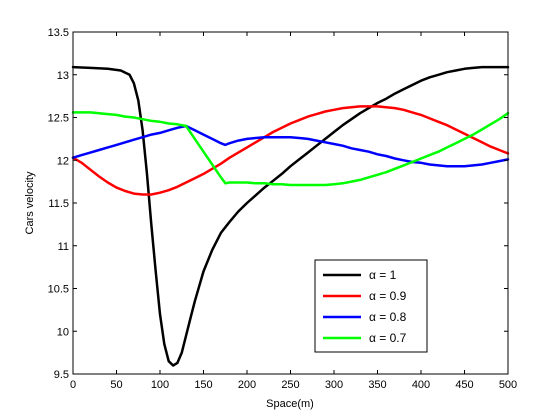 This screenshot has width=560, height=420. I want to click on x-axis-title: Space(m), so click(290, 404).